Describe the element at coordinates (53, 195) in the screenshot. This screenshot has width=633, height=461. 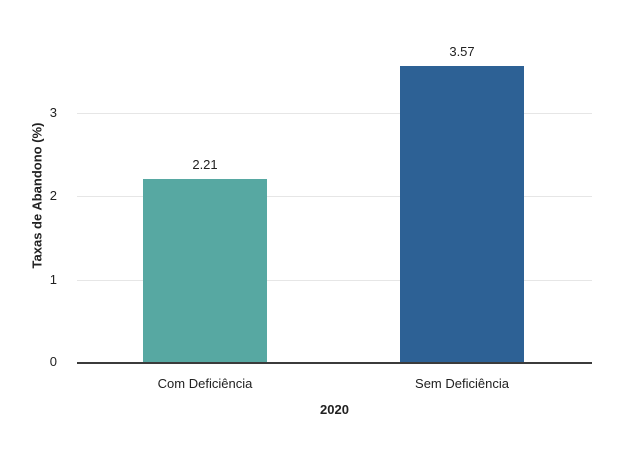
I see `y-tick-label-2: 2` at that location.